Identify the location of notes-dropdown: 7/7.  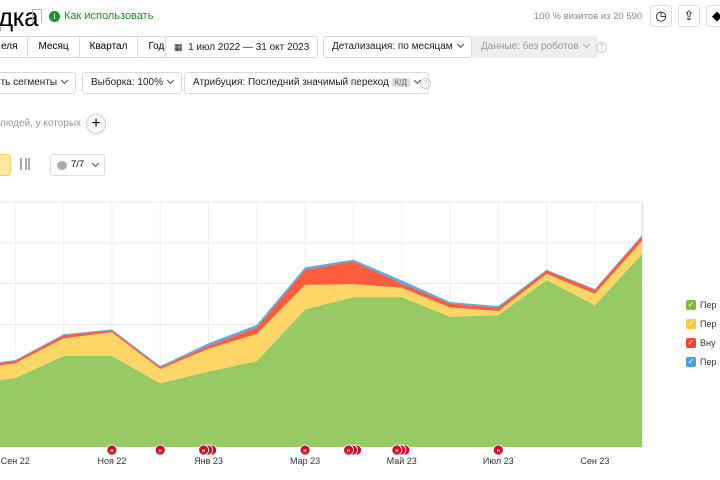
(78, 165).